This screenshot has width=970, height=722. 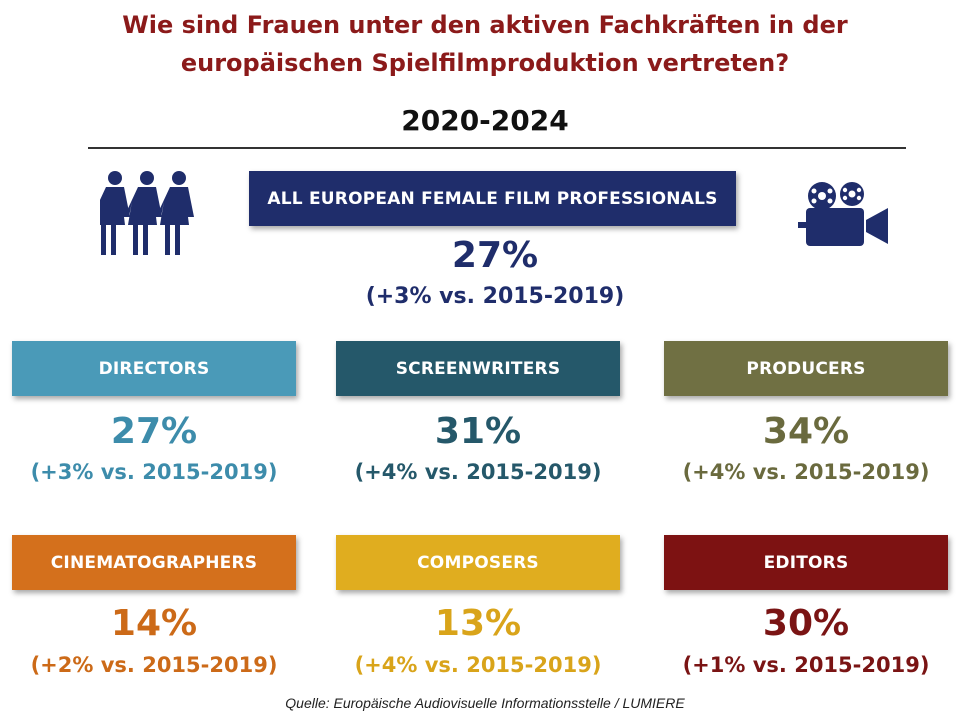 What do you see at coordinates (806, 368) in the screenshot?
I see `producers-banner: PRODUCERS` at bounding box center [806, 368].